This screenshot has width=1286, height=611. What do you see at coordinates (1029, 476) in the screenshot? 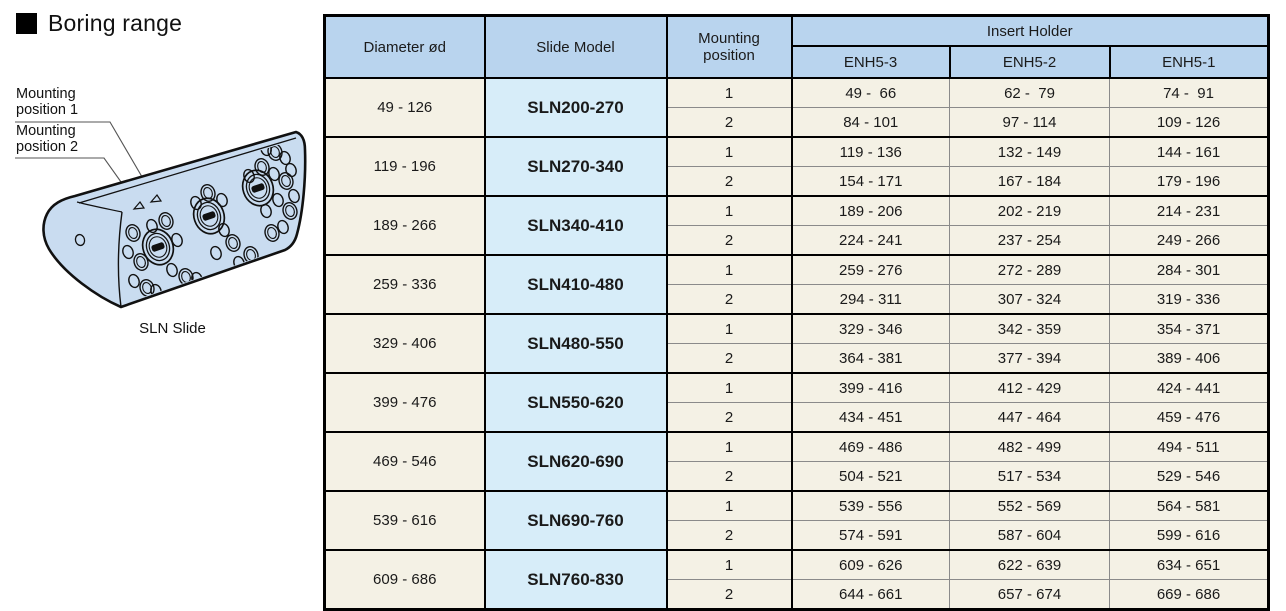
I see `range-cell-enh5-2: 517 - 534` at bounding box center [1029, 476].